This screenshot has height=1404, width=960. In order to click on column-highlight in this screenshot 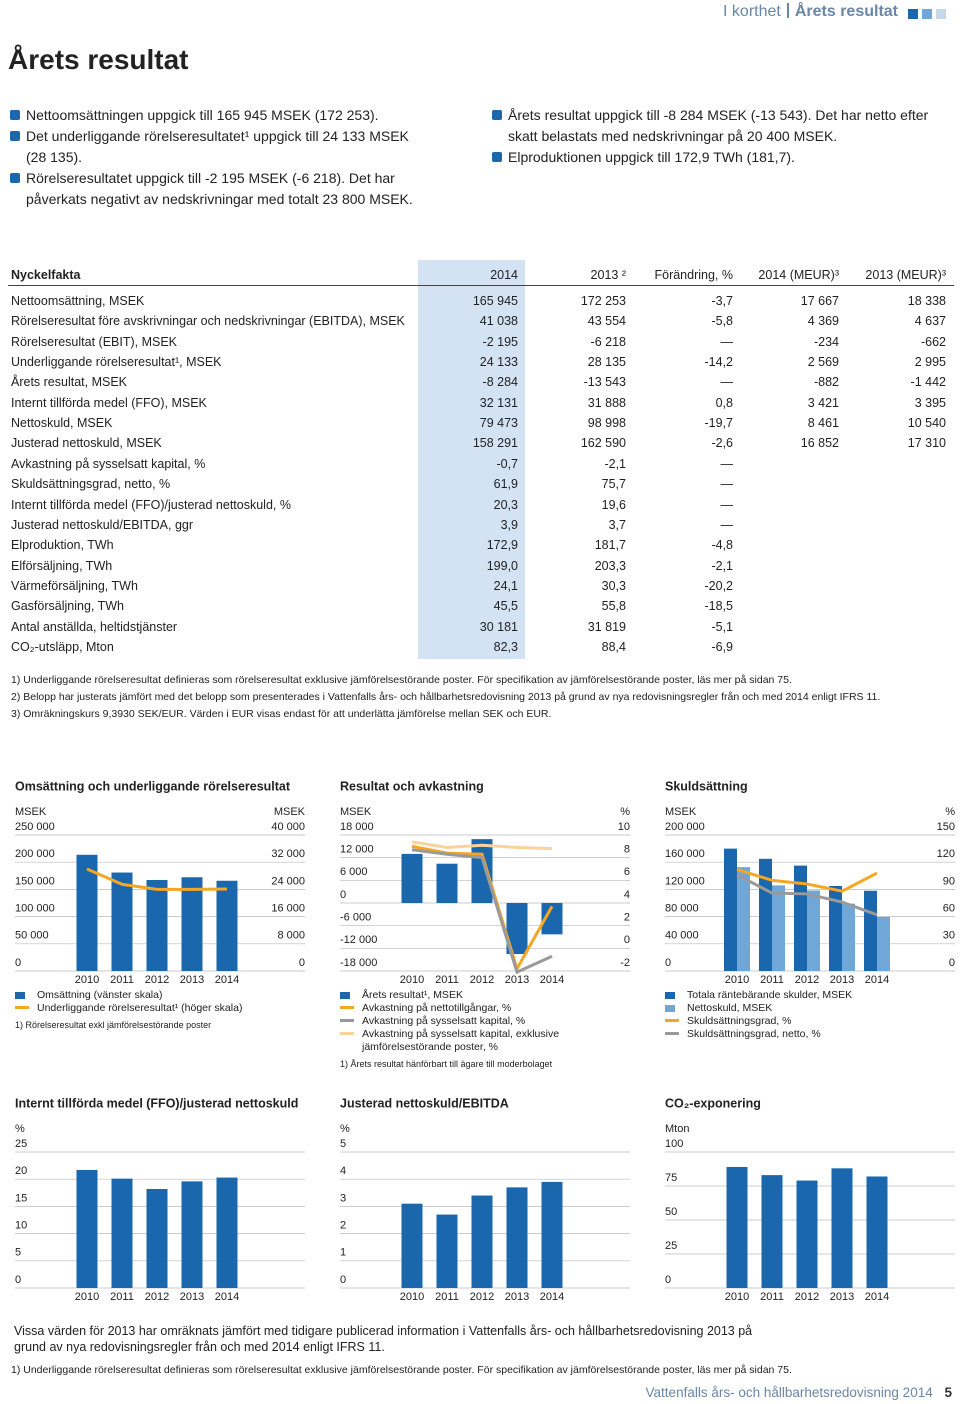, I will do `click(471, 459)`.